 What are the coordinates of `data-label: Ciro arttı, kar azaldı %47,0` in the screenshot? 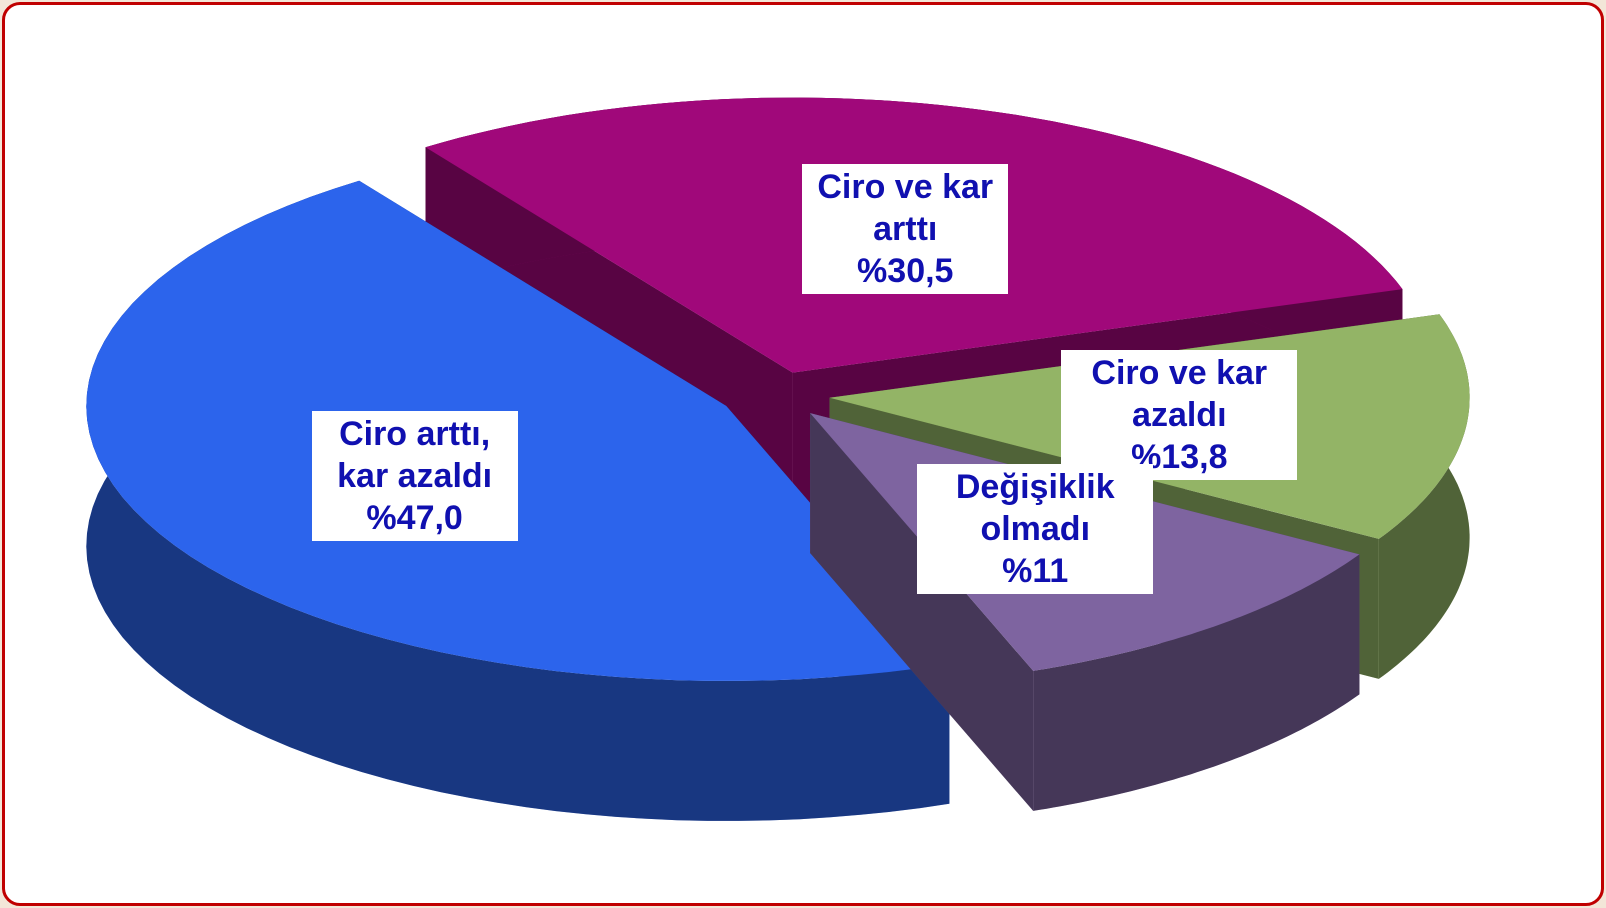 It's located at (414, 476).